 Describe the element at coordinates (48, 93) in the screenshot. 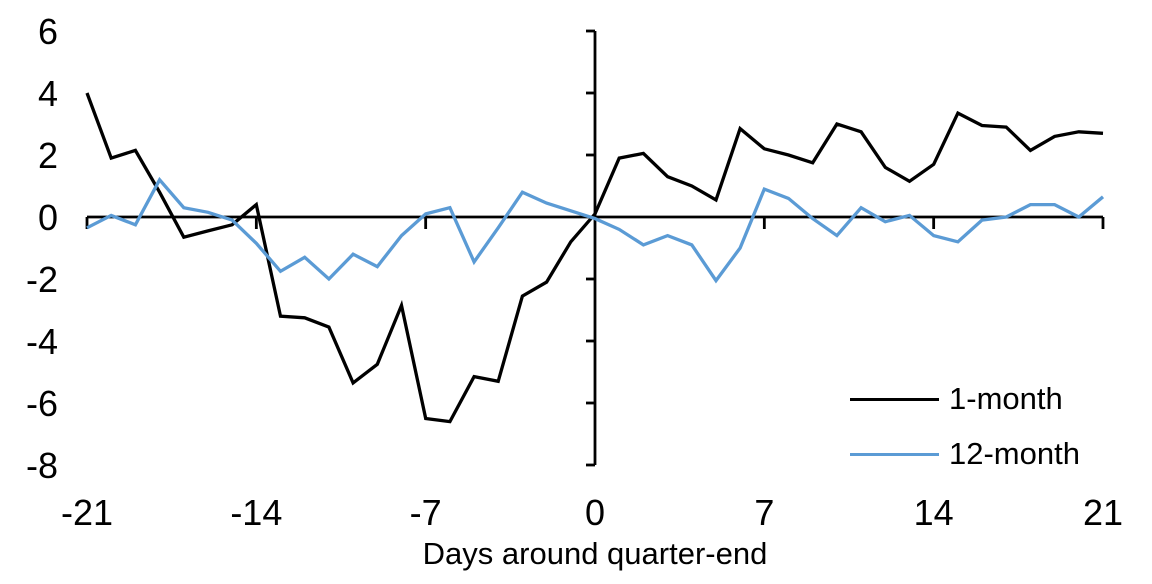

I see `y-tick-label: 4` at that location.